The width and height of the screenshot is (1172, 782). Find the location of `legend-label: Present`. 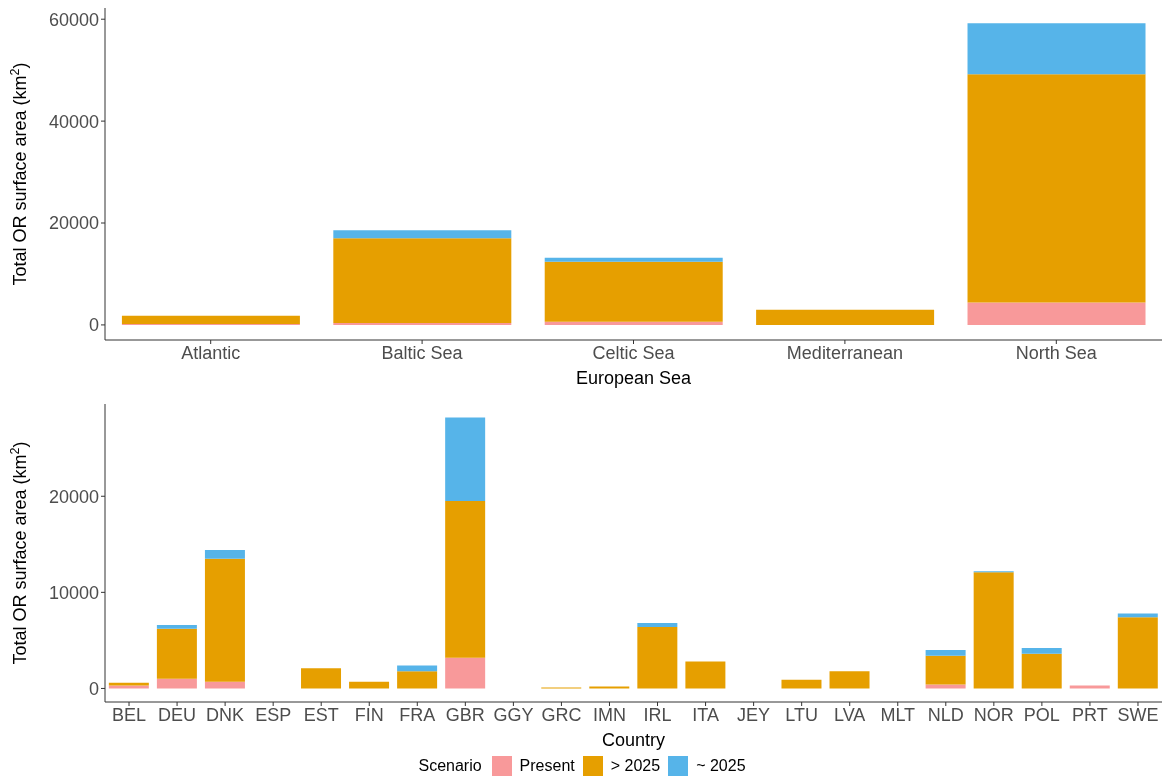

legend-label: Present is located at coordinates (547, 766).